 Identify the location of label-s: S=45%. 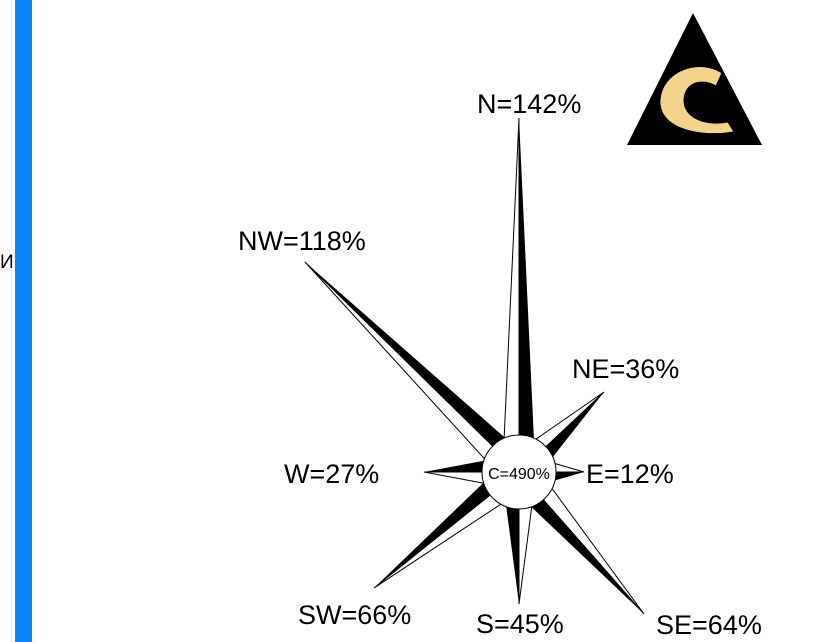
(520, 624).